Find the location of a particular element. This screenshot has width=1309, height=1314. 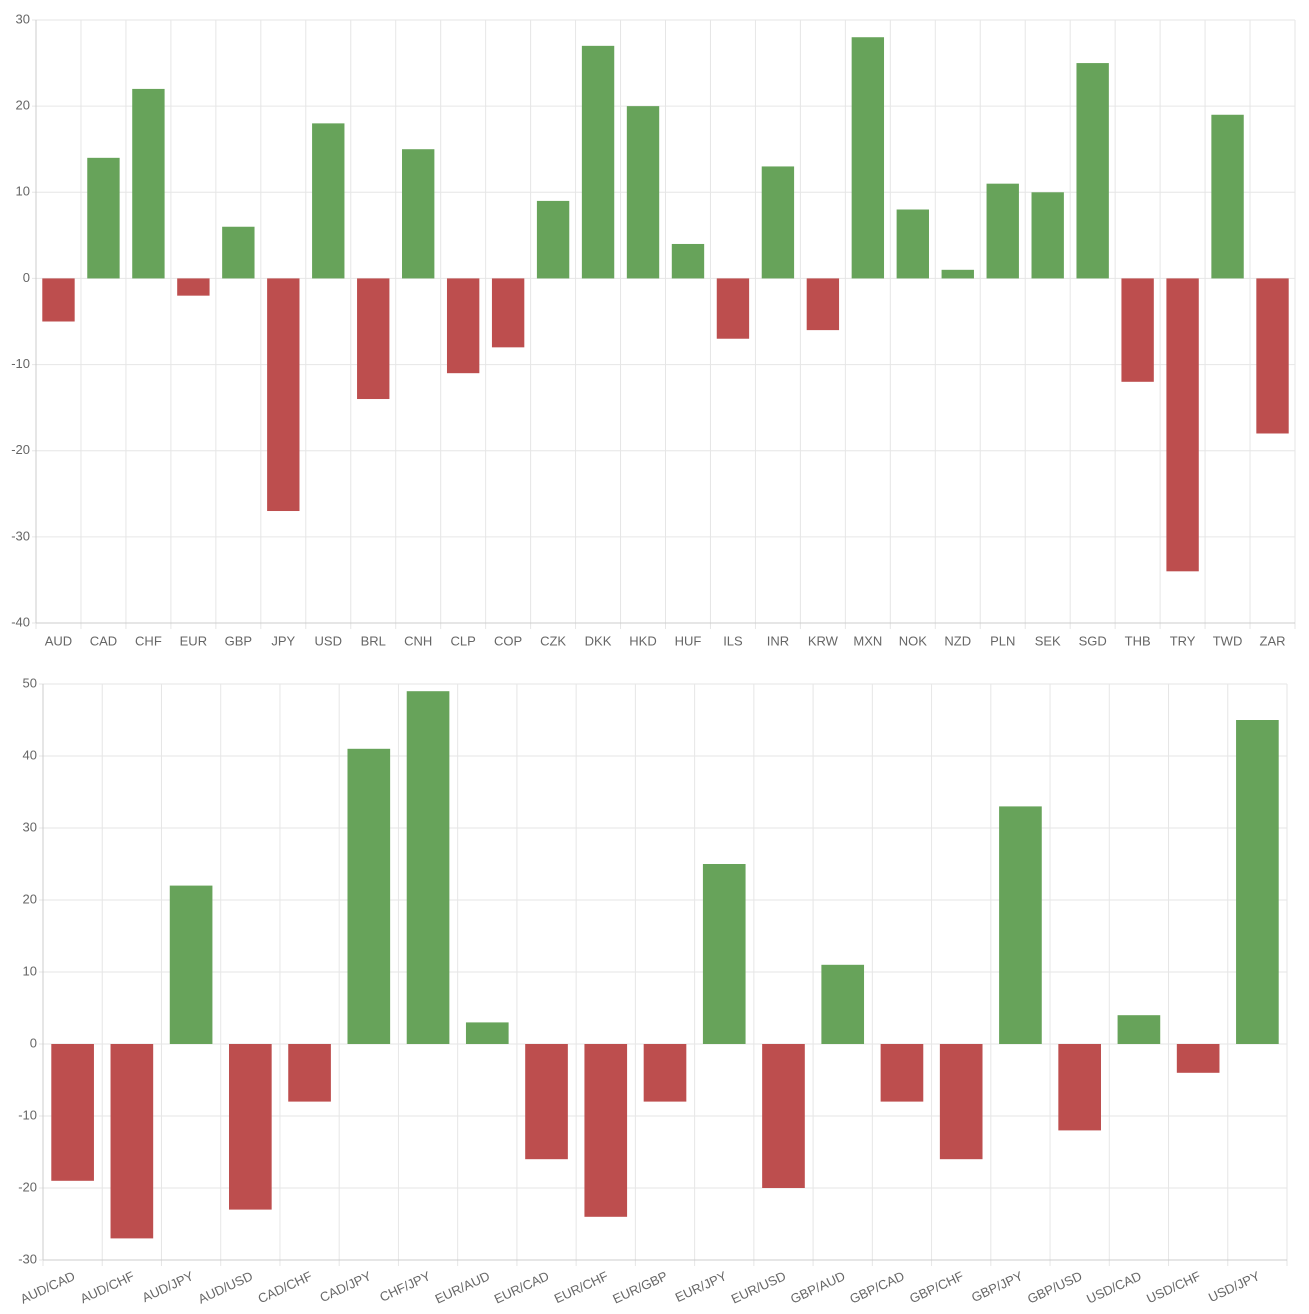

x-tick-label: NOK is located at coordinates (913, 640).